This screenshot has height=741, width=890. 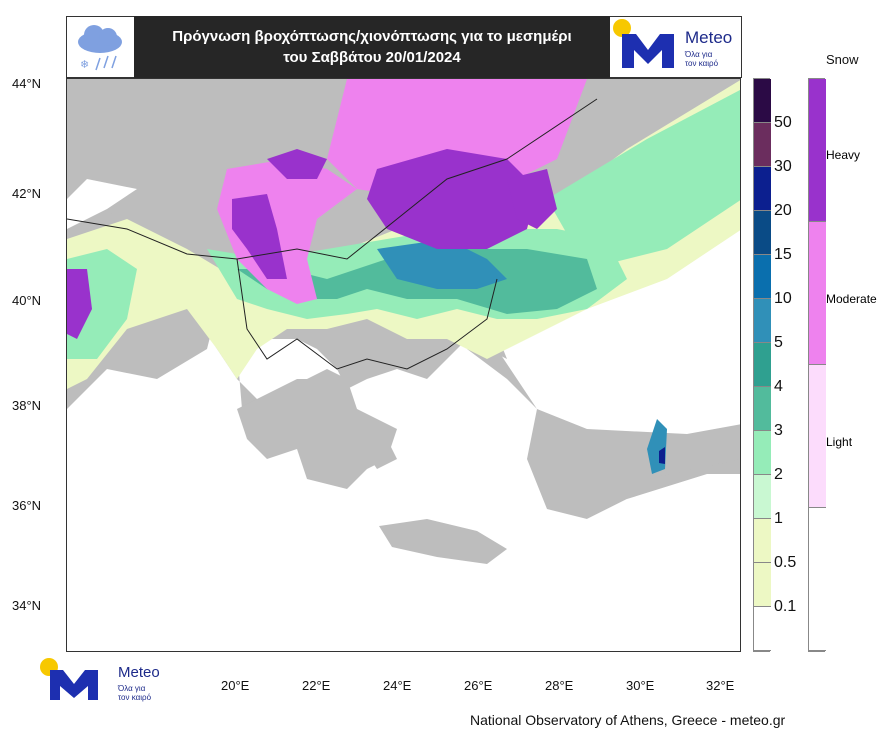 I want to click on rain-colorbar-label: 2, so click(x=778, y=474).